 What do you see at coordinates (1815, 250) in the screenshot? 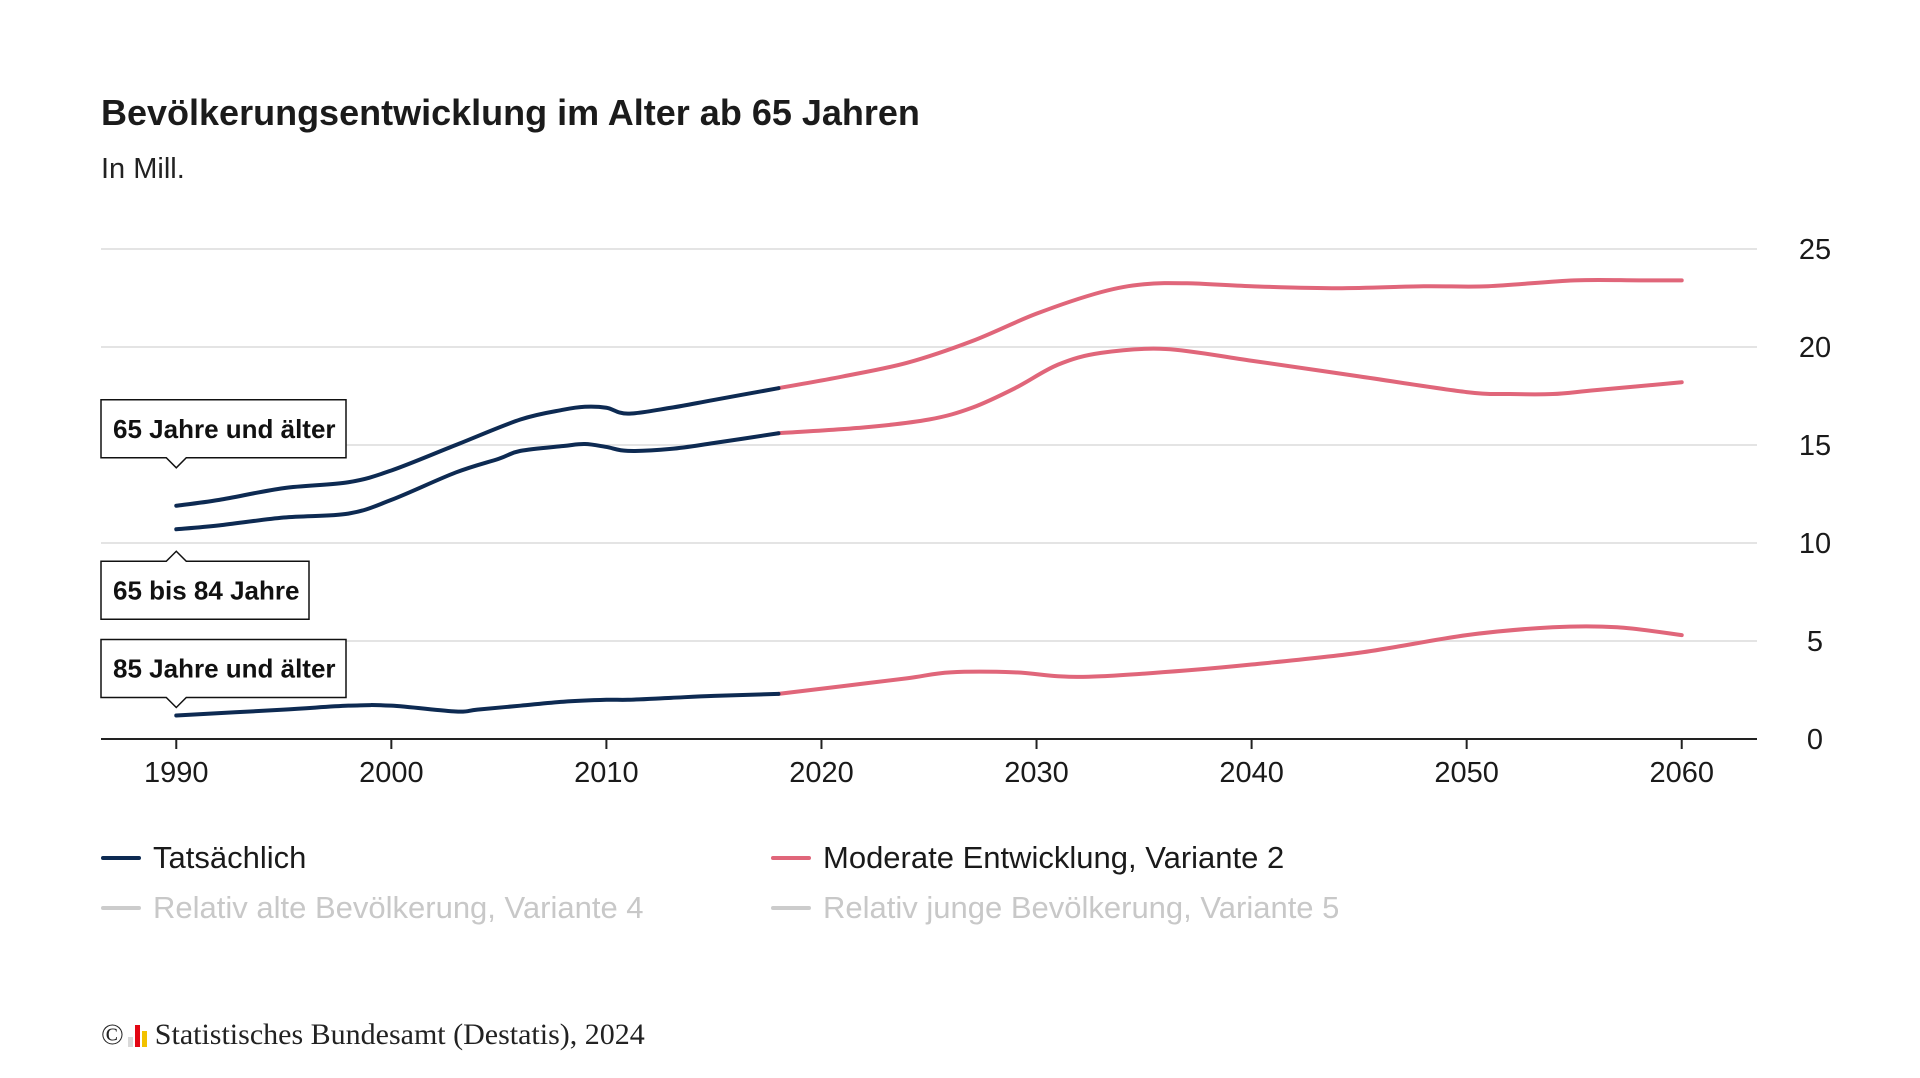
I see `y-tick-label: 25` at bounding box center [1815, 250].